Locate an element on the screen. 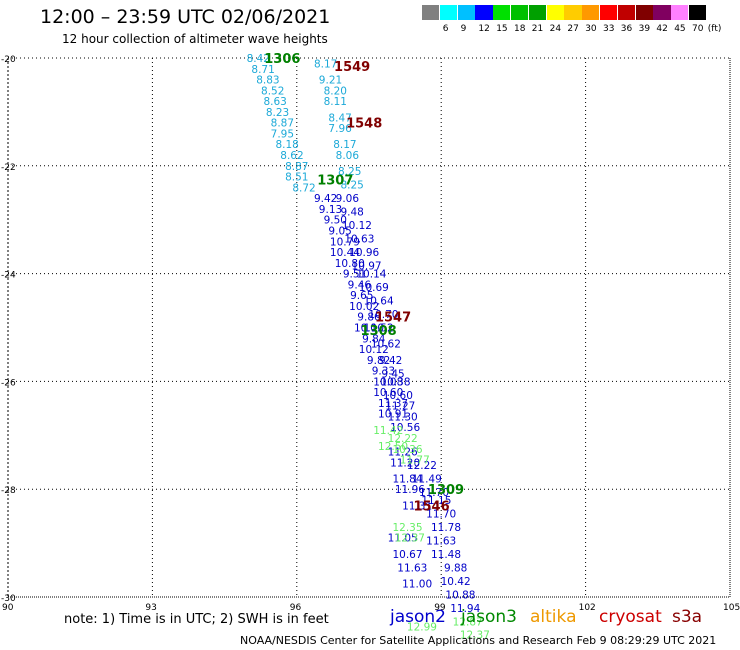 The image size is (740, 650). wave-height-value: 10.80 is located at coordinates (350, 264).